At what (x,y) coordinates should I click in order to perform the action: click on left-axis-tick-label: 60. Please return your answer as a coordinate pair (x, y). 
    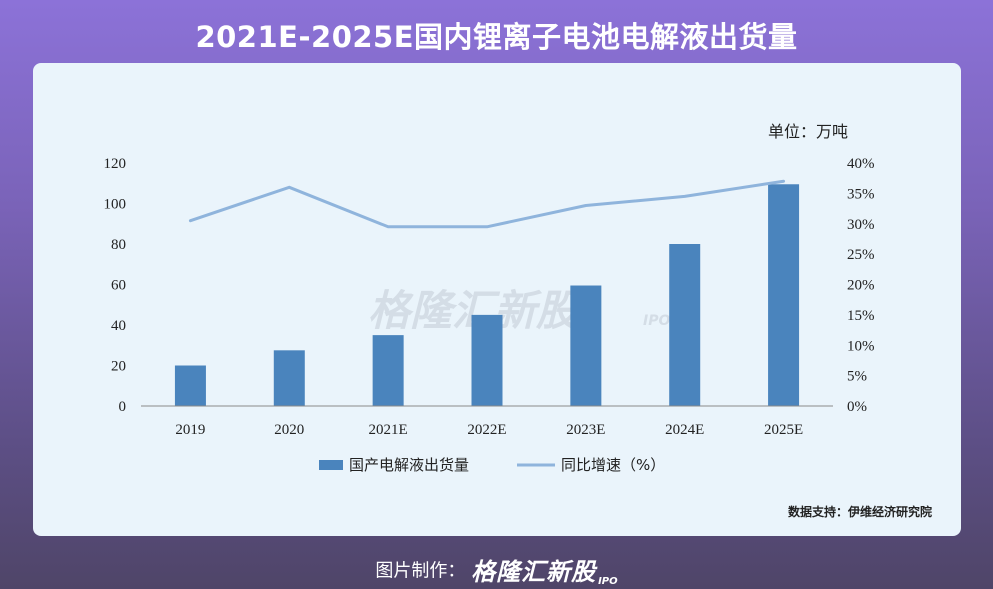
    Looking at the image, I should click on (118, 286).